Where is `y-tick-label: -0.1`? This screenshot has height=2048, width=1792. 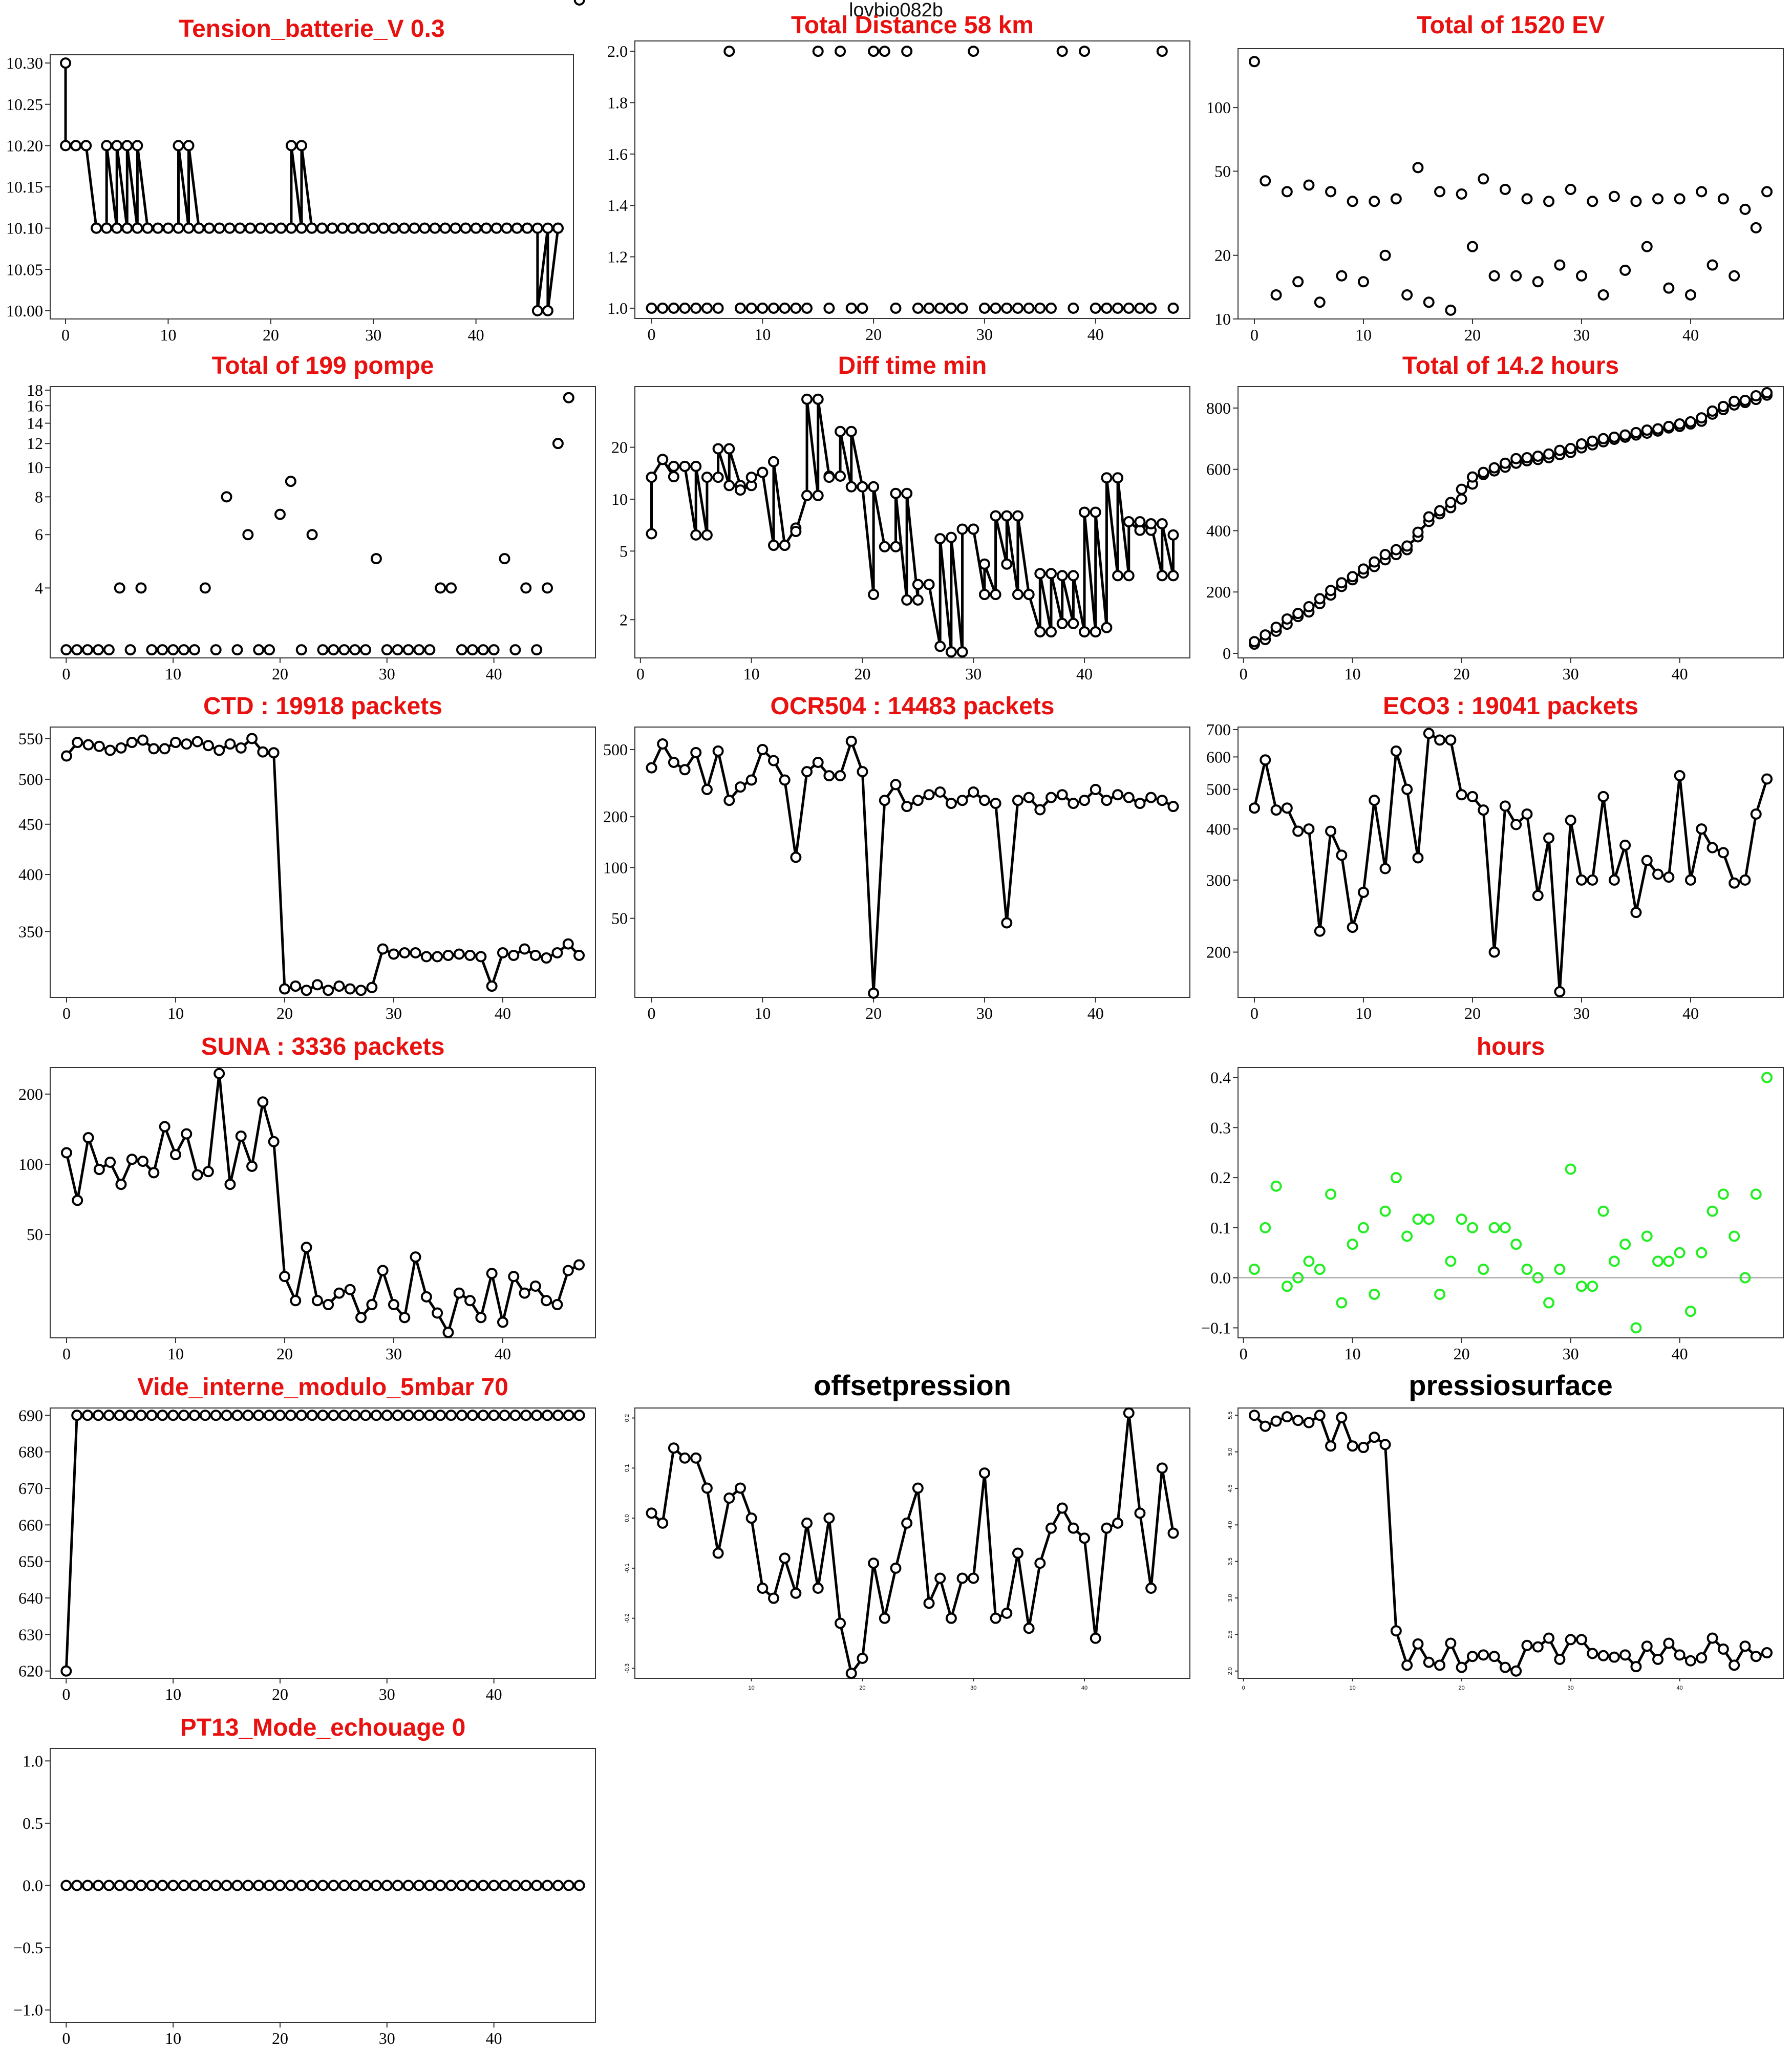
y-tick-label: -0.1 is located at coordinates (627, 1568).